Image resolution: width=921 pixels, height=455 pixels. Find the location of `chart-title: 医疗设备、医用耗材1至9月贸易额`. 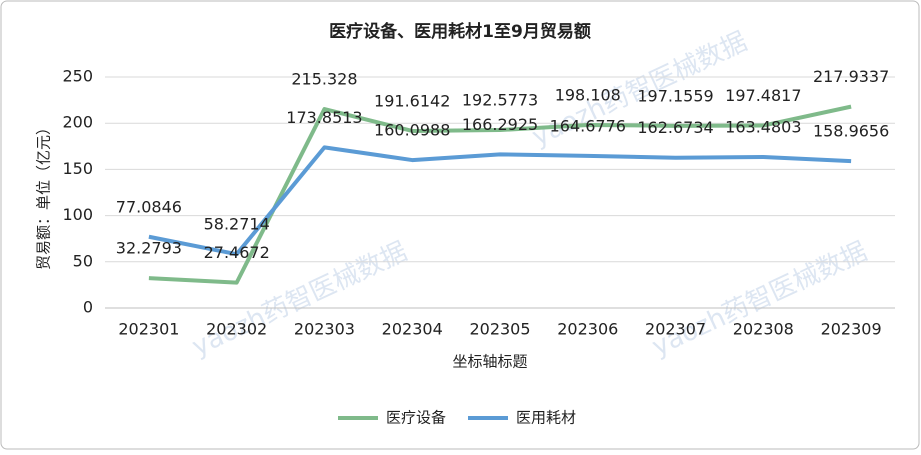

chart-title: 医疗设备、医用耗材1至9月贸易额 is located at coordinates (460, 31).